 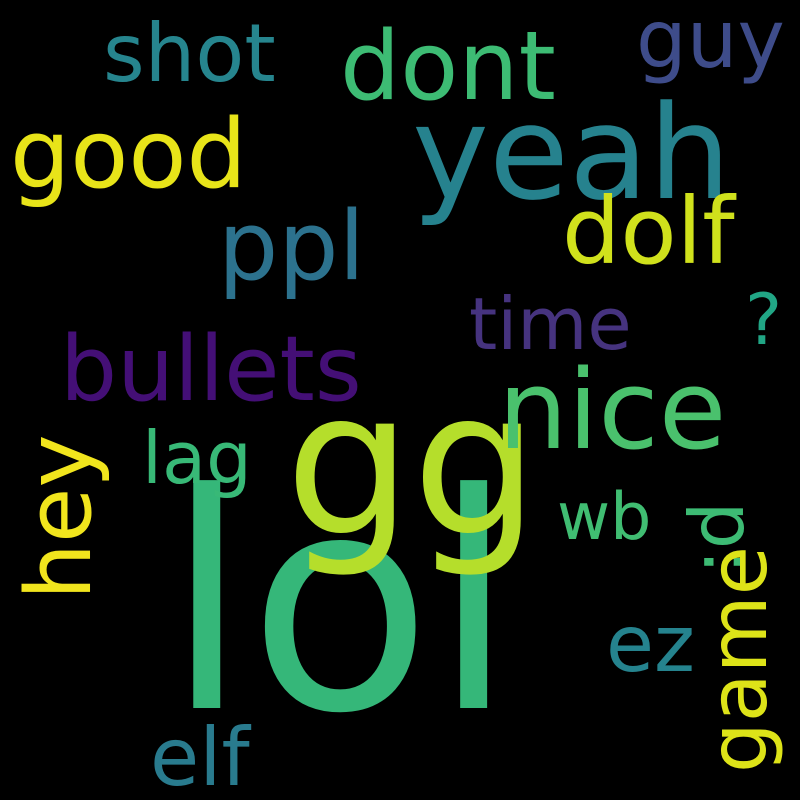 I want to click on word-ez: ez, so click(x=650, y=645).